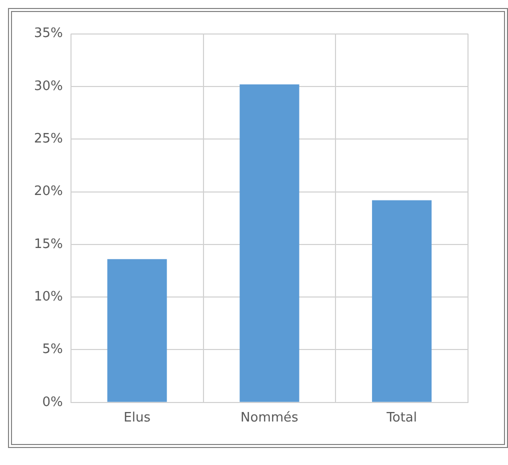 The width and height of the screenshot is (508, 465). What do you see at coordinates (48, 138) in the screenshot?
I see `y-tick-label: 25%` at bounding box center [48, 138].